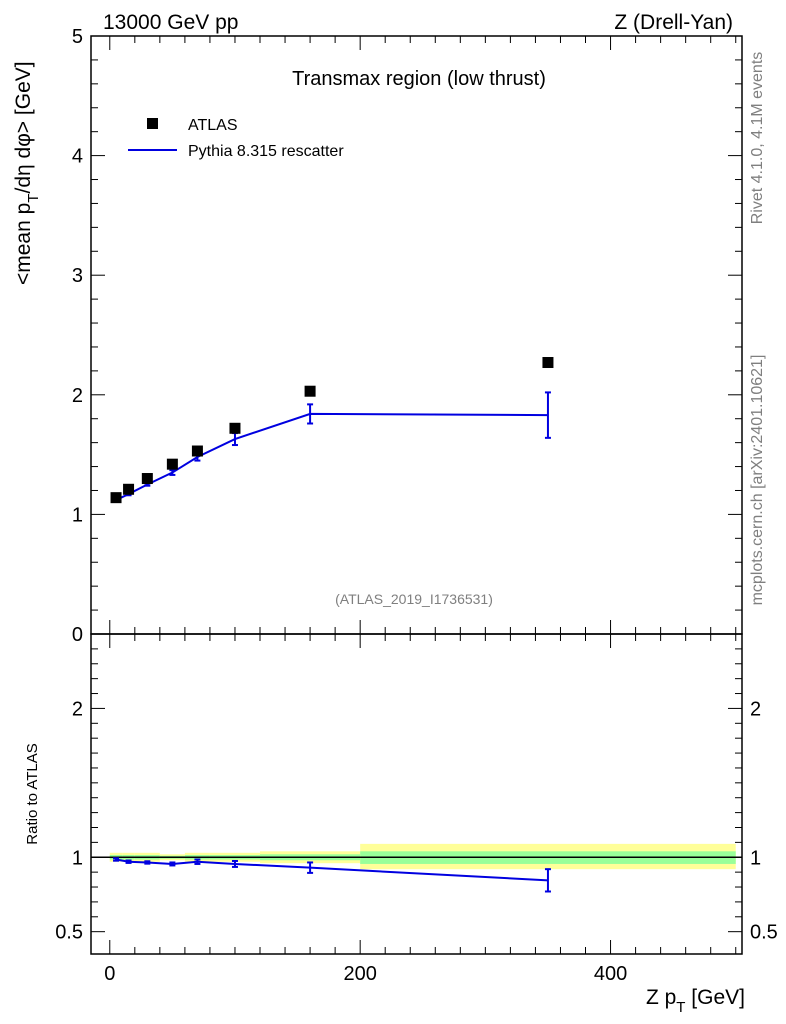  I want to click on xtick-label: 200, so click(359, 974).